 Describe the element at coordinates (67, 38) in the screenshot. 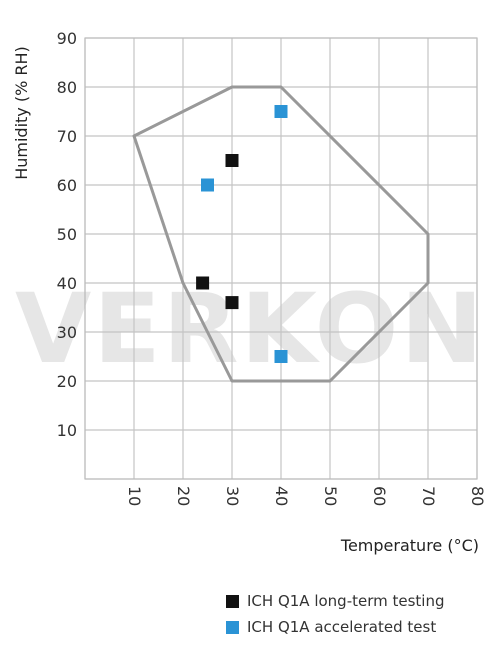

I see `y-tick-label: 90` at that location.